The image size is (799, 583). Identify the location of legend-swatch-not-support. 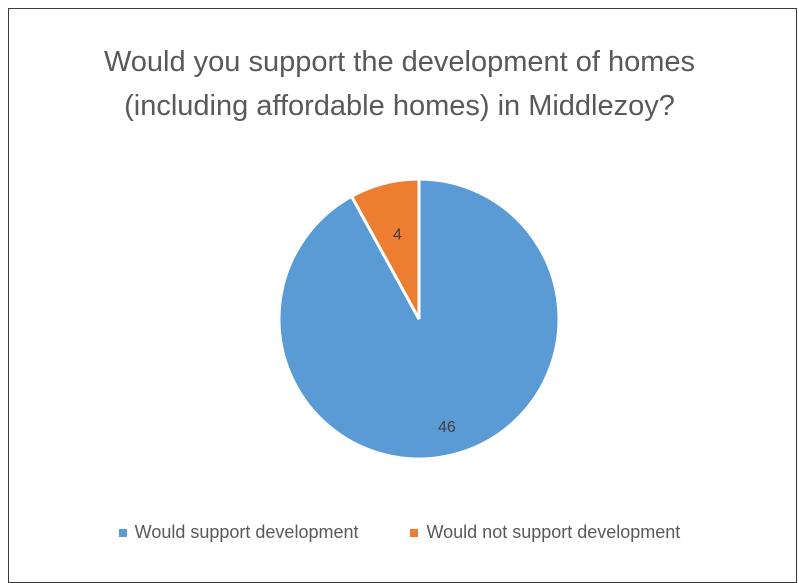
(414, 532).